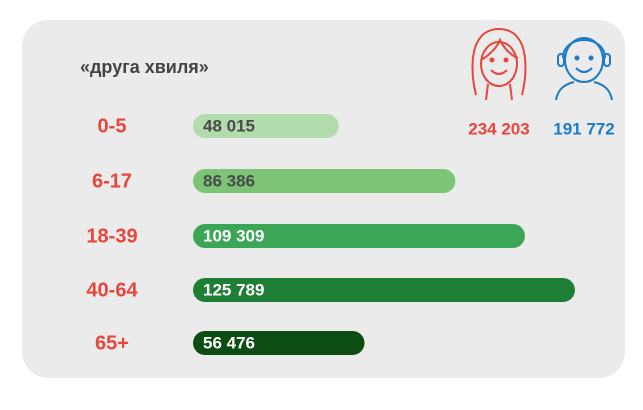  Describe the element at coordinates (498, 128) in the screenshot. I see `annotation: 234 203` at that location.